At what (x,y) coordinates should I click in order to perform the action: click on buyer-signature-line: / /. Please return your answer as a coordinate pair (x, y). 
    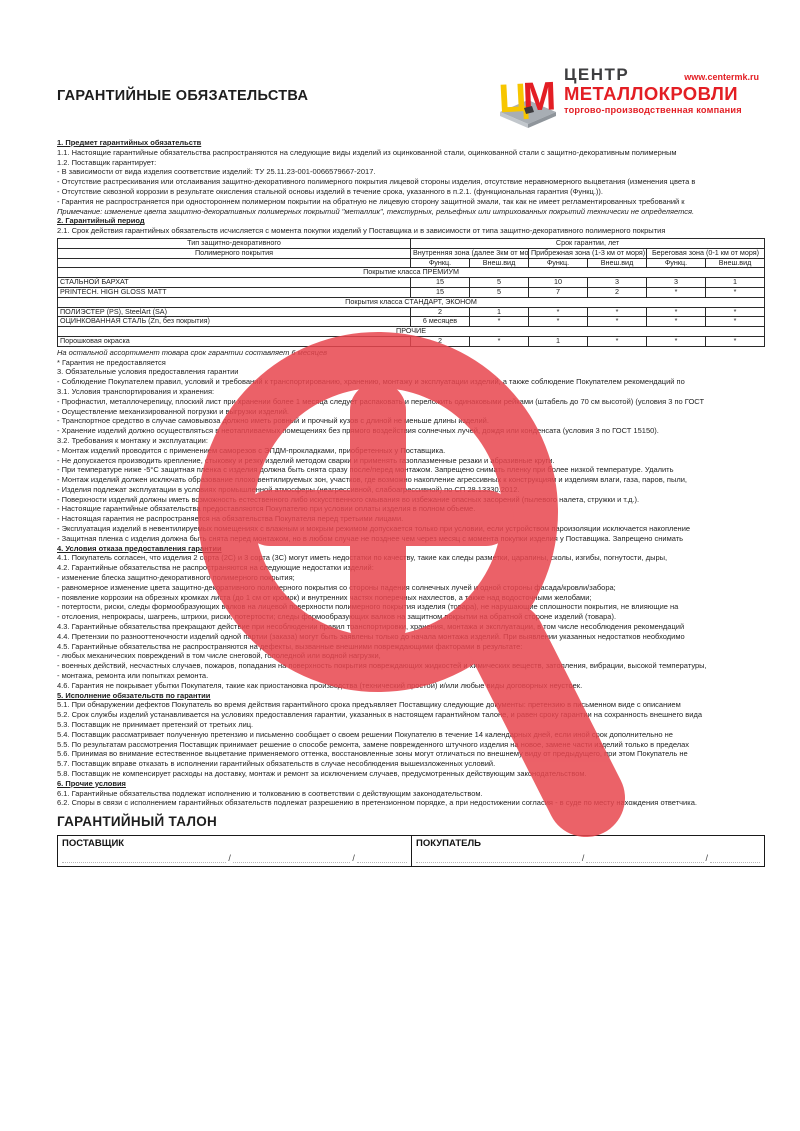
    Looking at the image, I should click on (588, 856).